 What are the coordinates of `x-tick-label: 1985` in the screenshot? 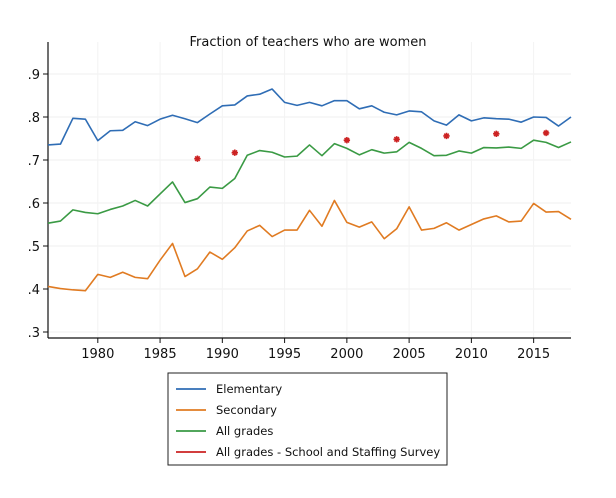 It's located at (160, 354).